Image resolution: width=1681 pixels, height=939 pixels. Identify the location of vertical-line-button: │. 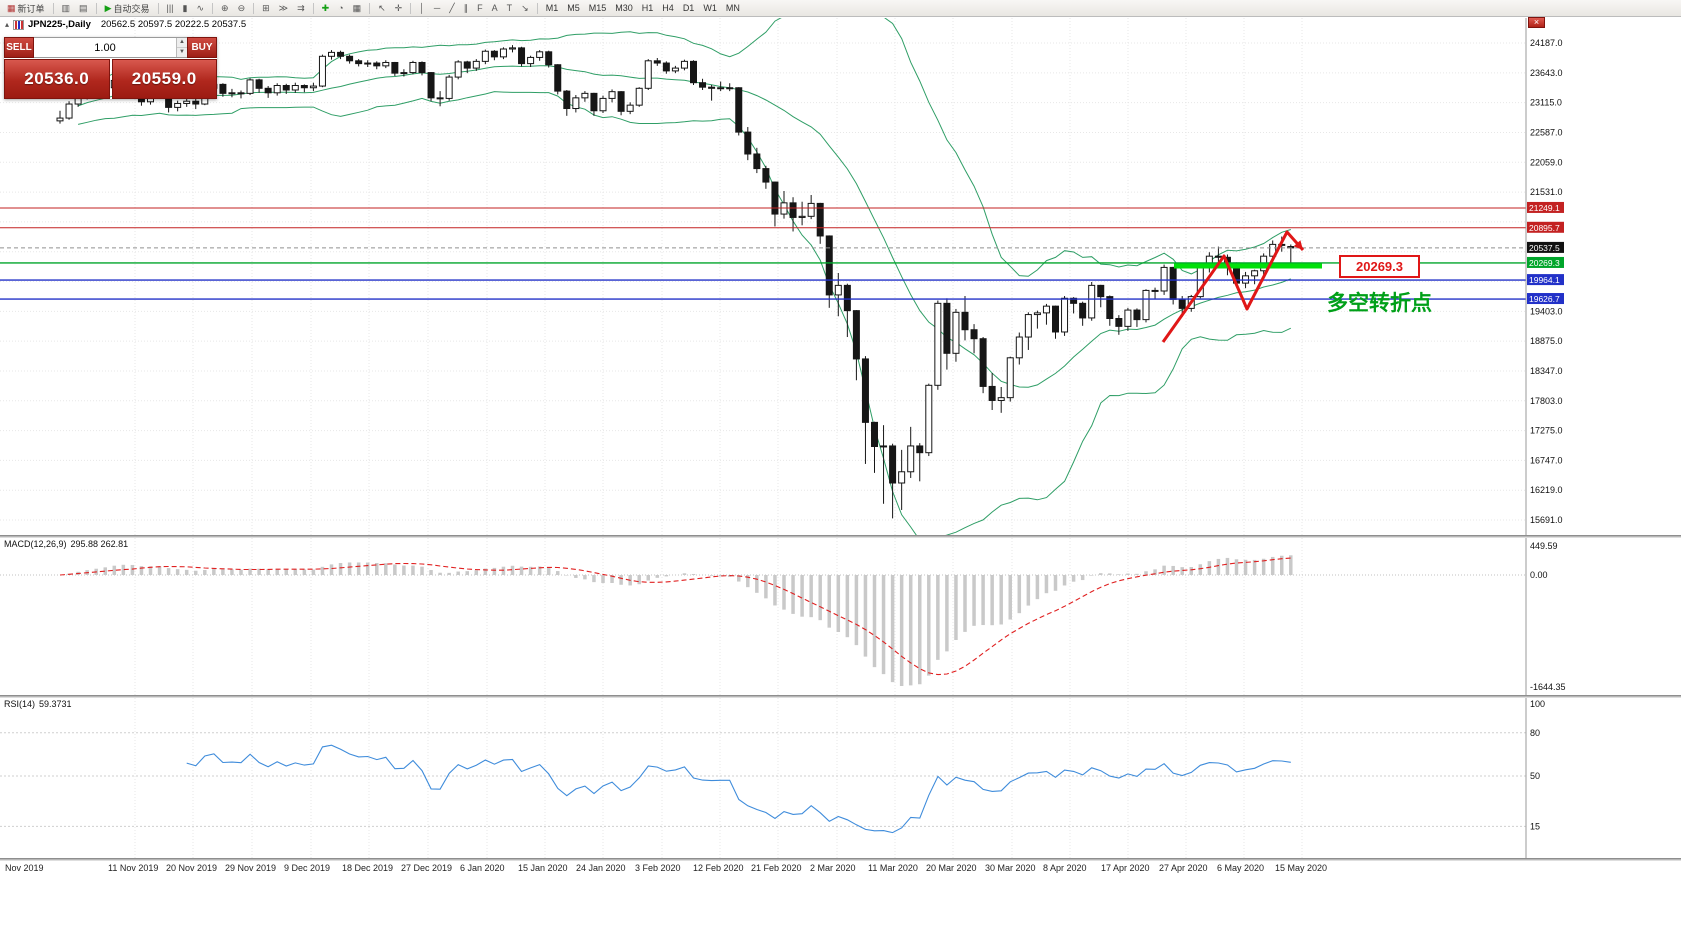
(422, 8).